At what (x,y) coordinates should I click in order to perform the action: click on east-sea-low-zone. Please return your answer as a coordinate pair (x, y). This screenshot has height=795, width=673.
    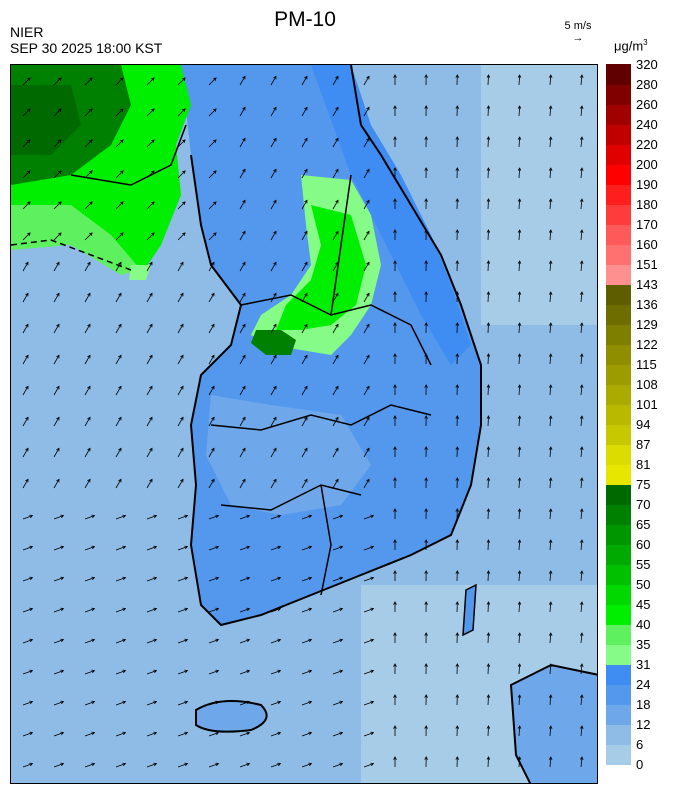
    Looking at the image, I should click on (539, 195).